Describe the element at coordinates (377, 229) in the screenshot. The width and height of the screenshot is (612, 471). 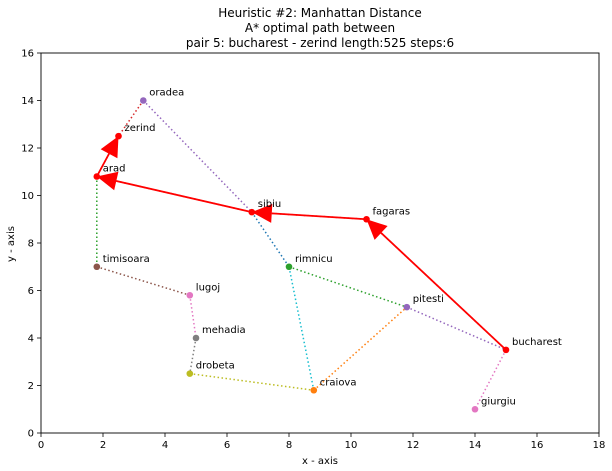
I see `path-arrowhead-fagaras` at that location.